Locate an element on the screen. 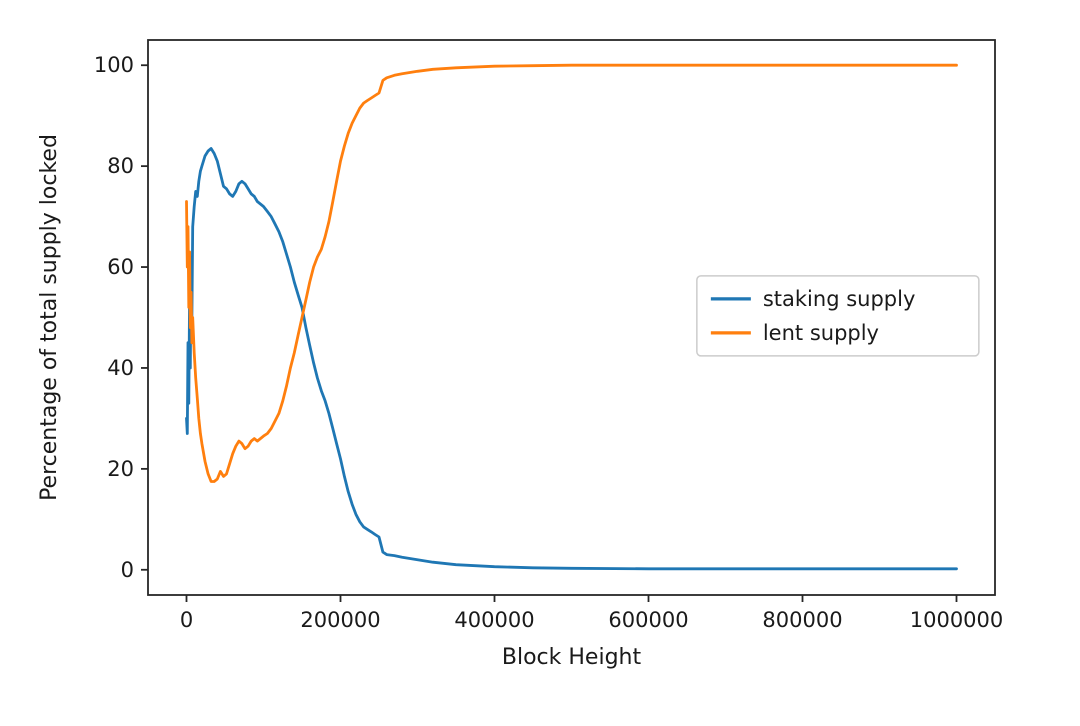 The height and width of the screenshot is (726, 1080). y-tick-label: 0 is located at coordinates (127, 570).